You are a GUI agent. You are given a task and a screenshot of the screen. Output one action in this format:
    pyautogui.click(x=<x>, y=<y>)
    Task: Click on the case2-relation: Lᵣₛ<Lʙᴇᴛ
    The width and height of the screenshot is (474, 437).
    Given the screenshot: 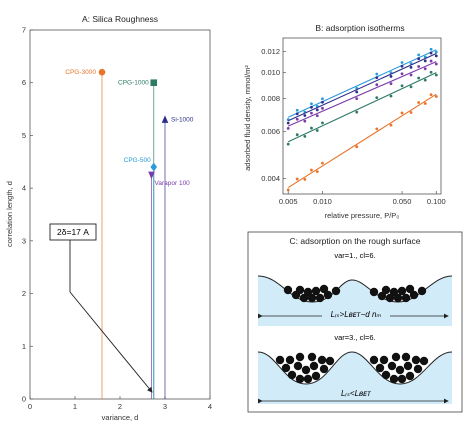 What is the action you would take?
    pyautogui.click(x=356, y=393)
    